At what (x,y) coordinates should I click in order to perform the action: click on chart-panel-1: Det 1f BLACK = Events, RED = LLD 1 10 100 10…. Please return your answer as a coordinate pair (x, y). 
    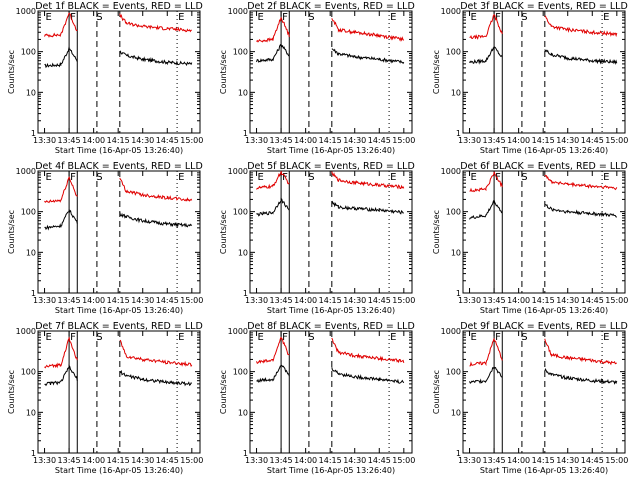
    Looking at the image, I should click on (105, 78).